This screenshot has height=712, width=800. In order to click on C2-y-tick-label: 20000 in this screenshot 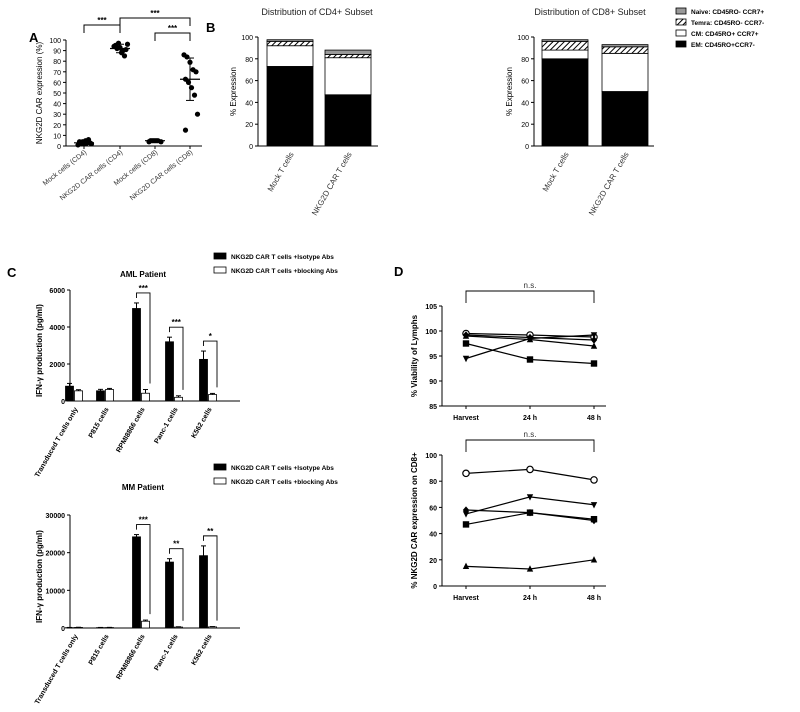, I will do `click(56, 554)`.